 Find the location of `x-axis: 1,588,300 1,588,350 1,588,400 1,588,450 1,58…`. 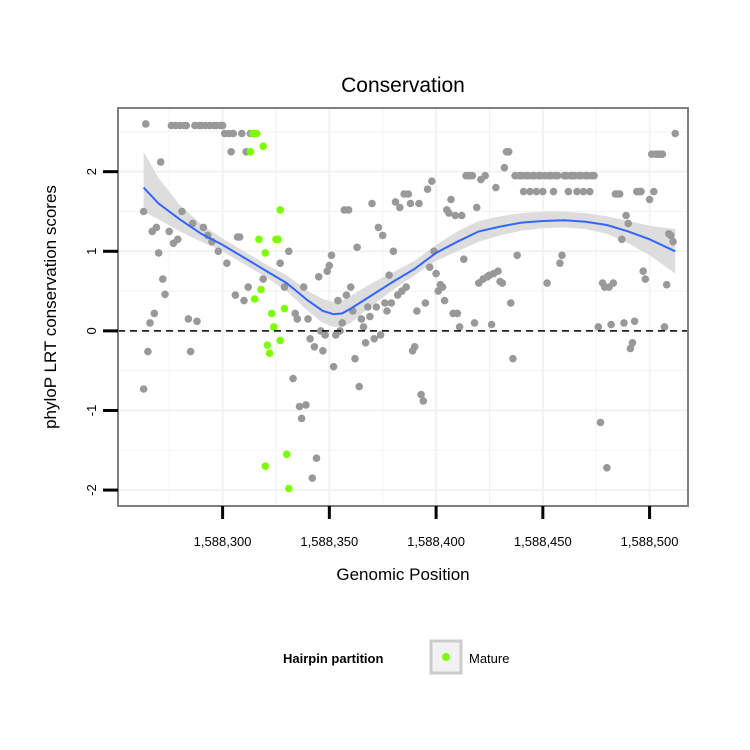

x-axis: 1,588,300 1,588,350 1,588,400 1,588,450 1,58… is located at coordinates (436, 527).